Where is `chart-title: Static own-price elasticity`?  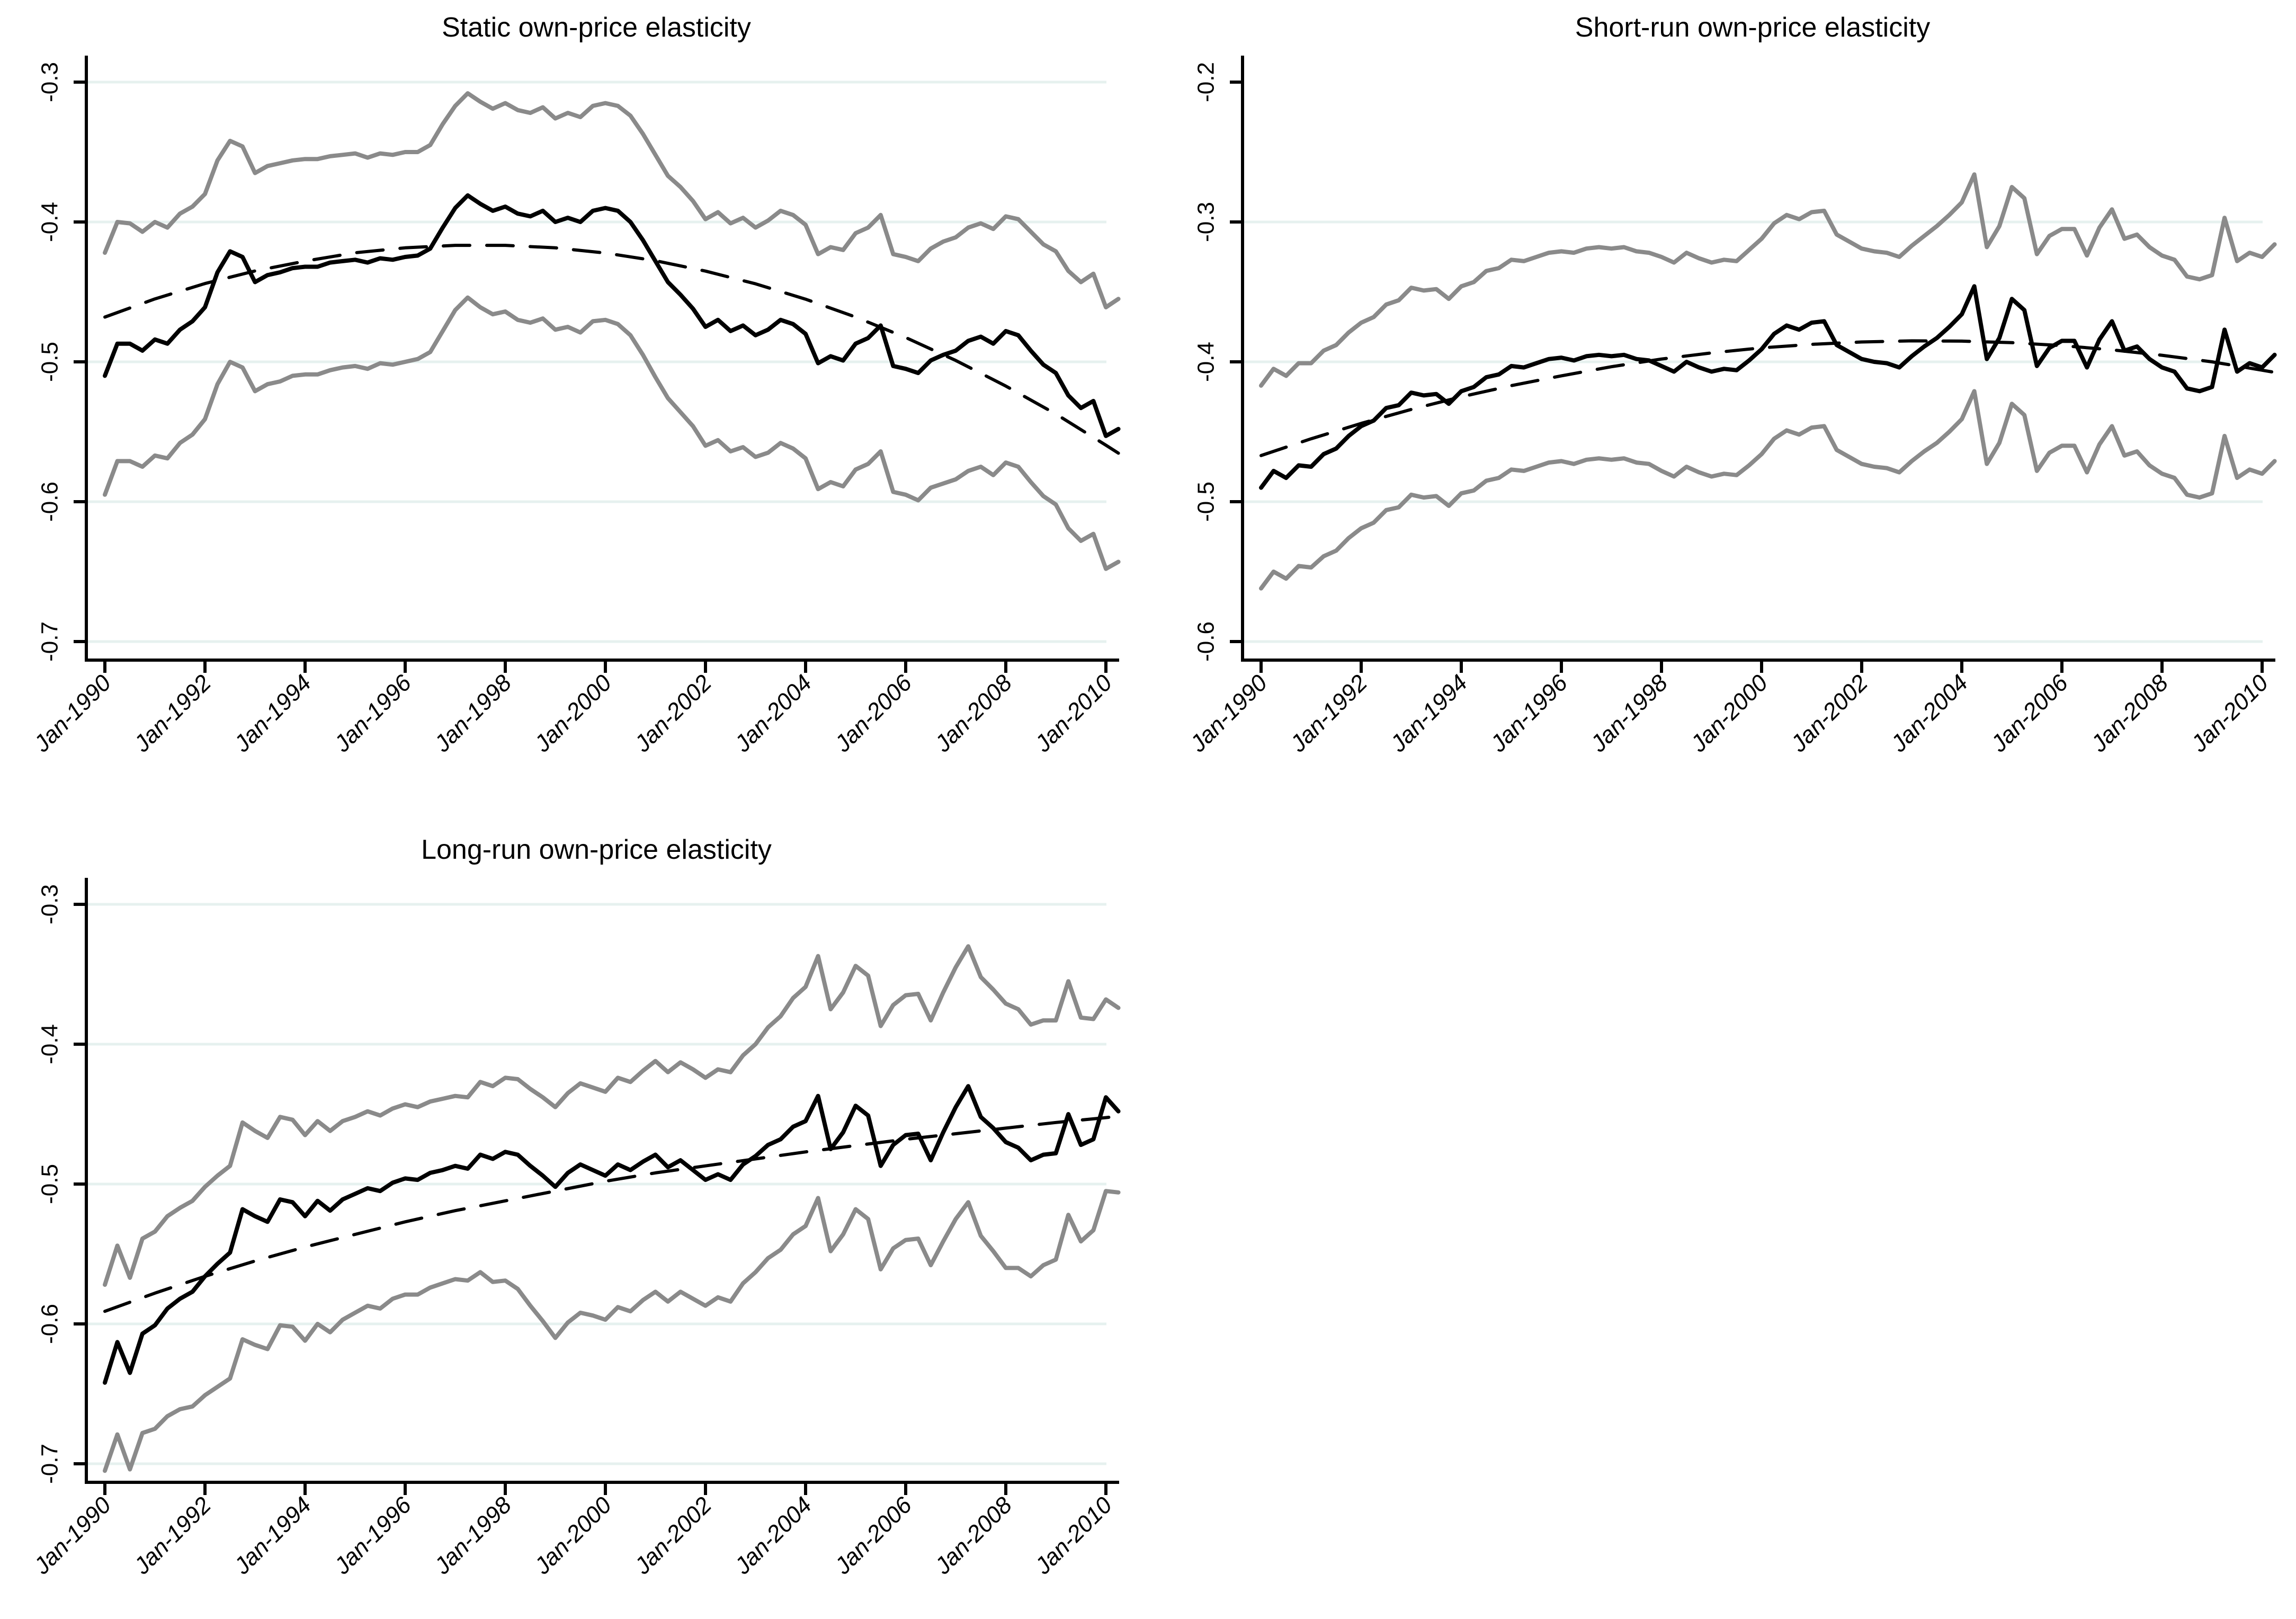
chart-title: Static own-price elasticity is located at coordinates (596, 27).